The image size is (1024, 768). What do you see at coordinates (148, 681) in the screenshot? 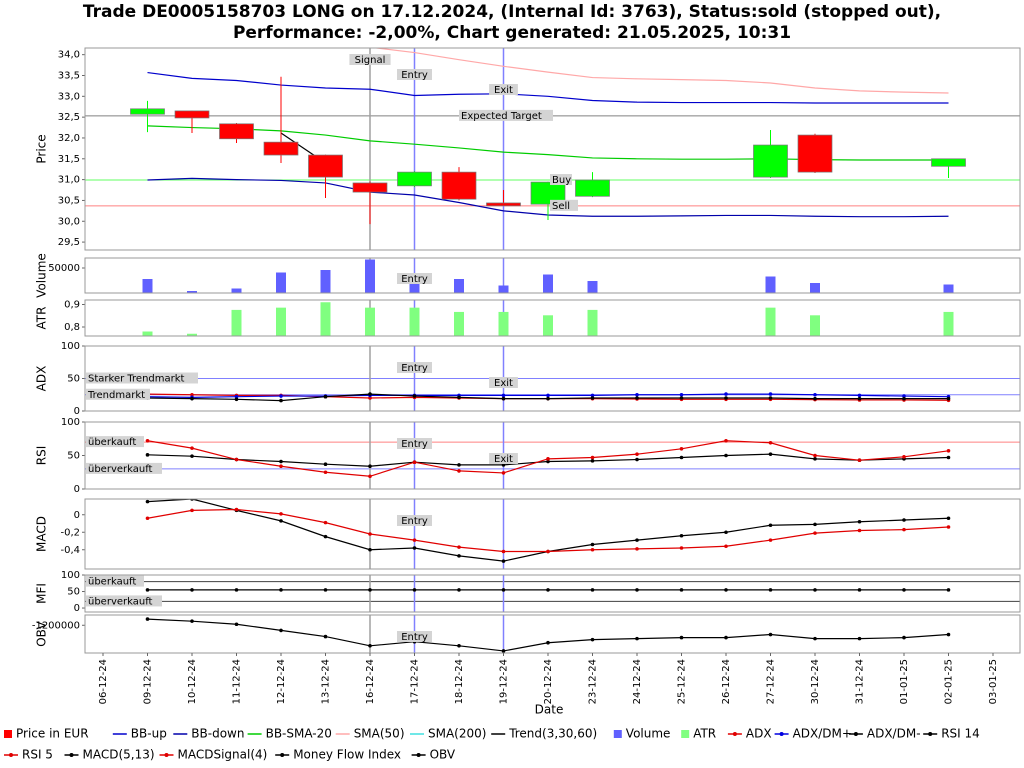
I see `x-tick-label: 09-12-24` at bounding box center [148, 681].